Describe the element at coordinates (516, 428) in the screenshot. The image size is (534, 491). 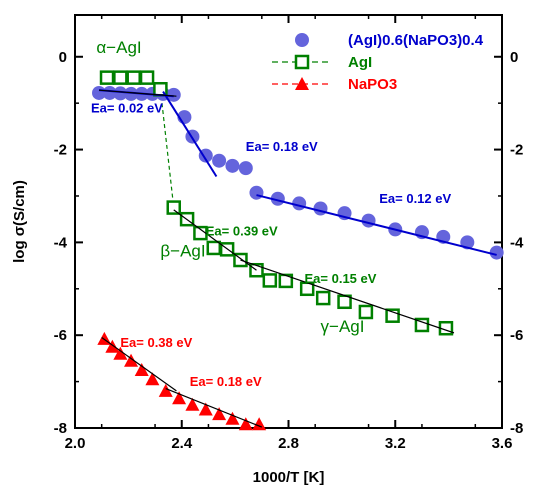
I see `y-tick-label-right: -8` at that location.